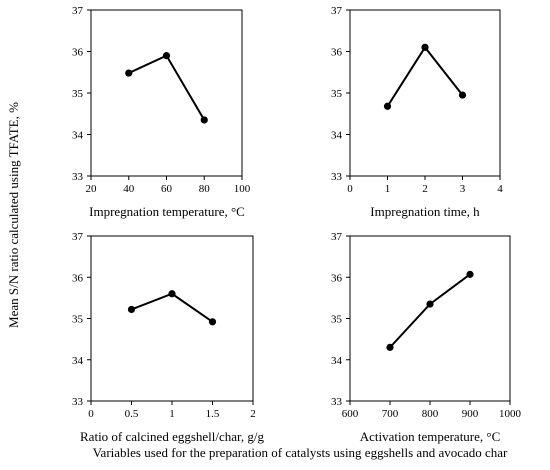  I want to click on x-tick-label: 600, so click(350, 414).